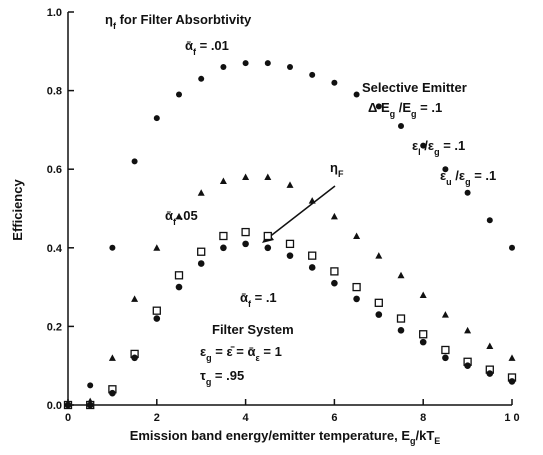  Describe the element at coordinates (423, 418) in the screenshot. I see `x-tick-label: 8` at that location.